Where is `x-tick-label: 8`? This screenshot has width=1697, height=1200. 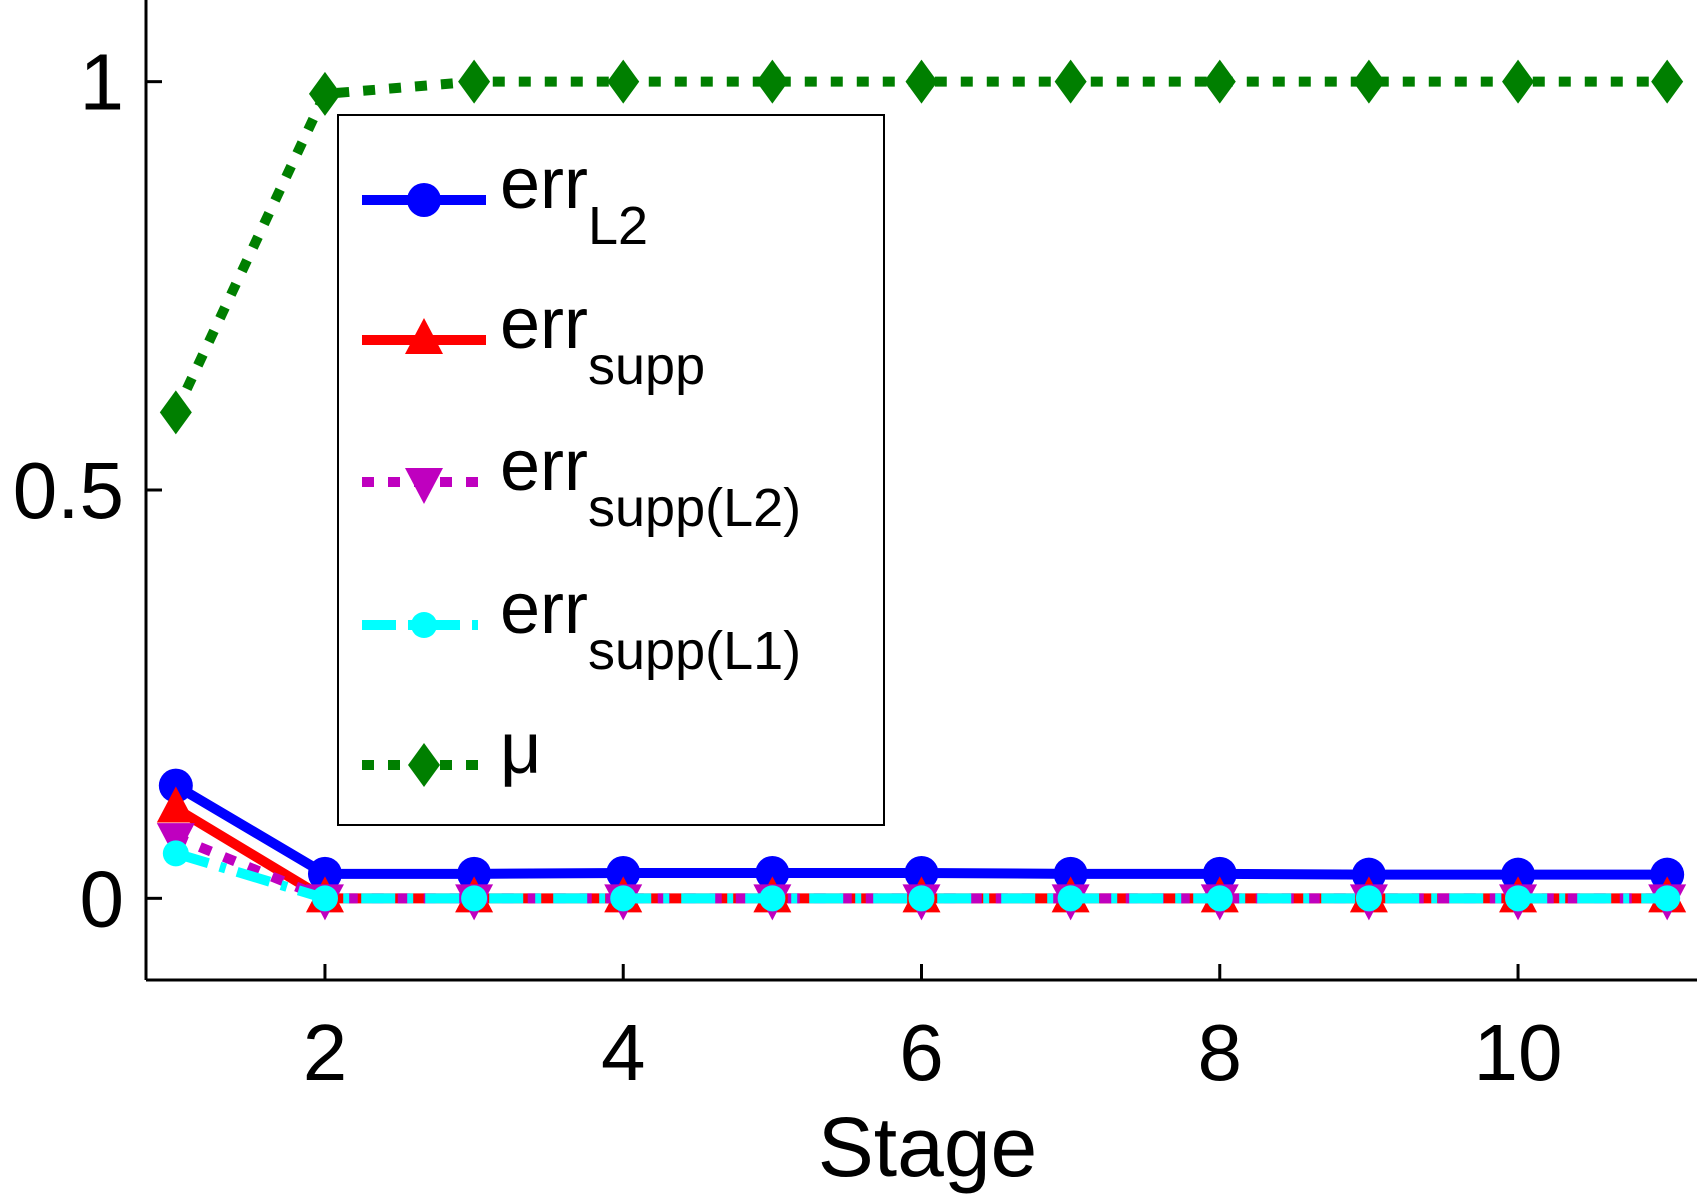
x-tick-label: 8 is located at coordinates (1220, 1052).